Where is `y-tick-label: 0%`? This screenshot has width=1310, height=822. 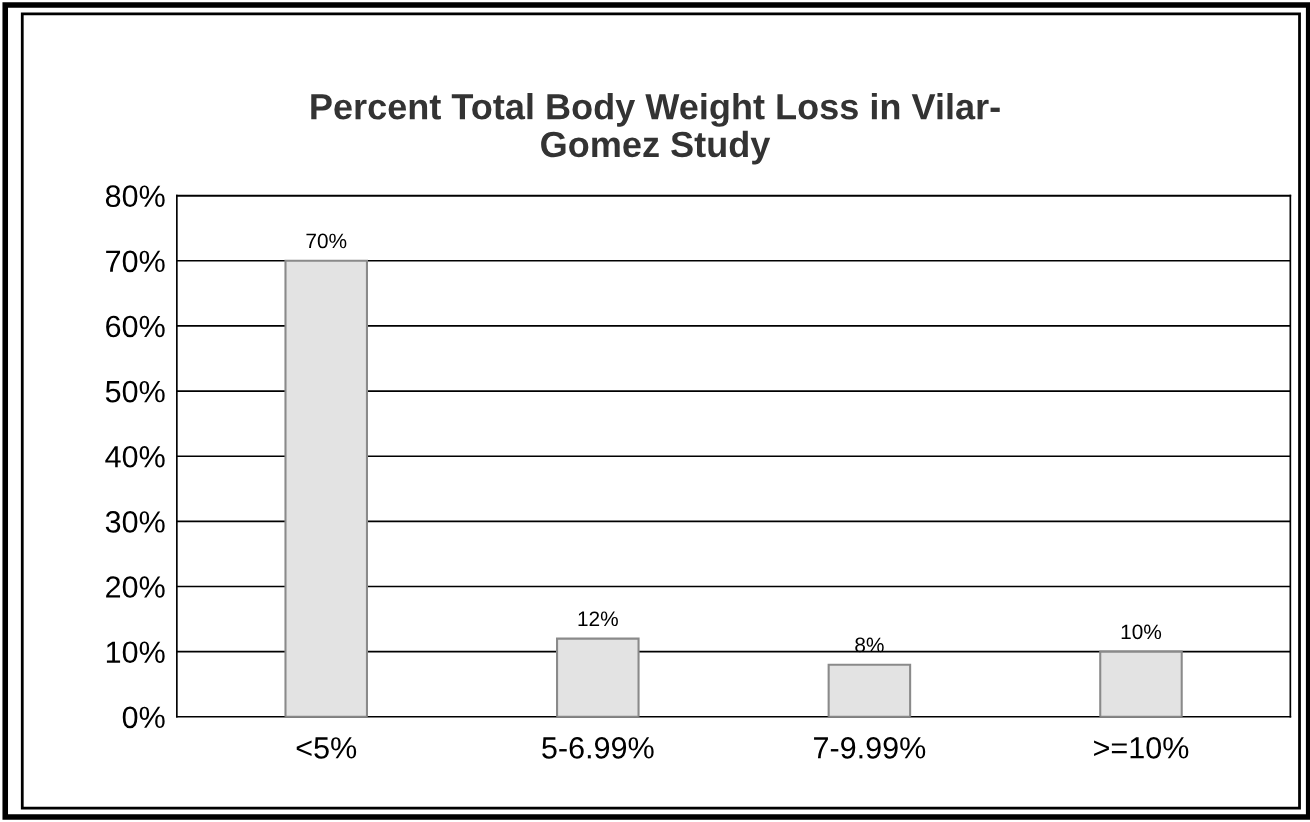
y-tick-label: 0% is located at coordinates (143, 717).